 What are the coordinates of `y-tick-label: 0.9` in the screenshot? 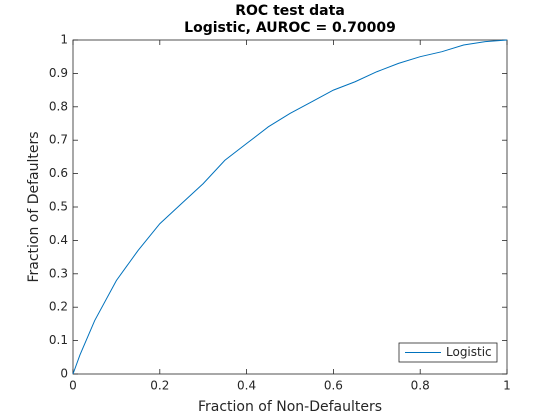 It's located at (58, 73).